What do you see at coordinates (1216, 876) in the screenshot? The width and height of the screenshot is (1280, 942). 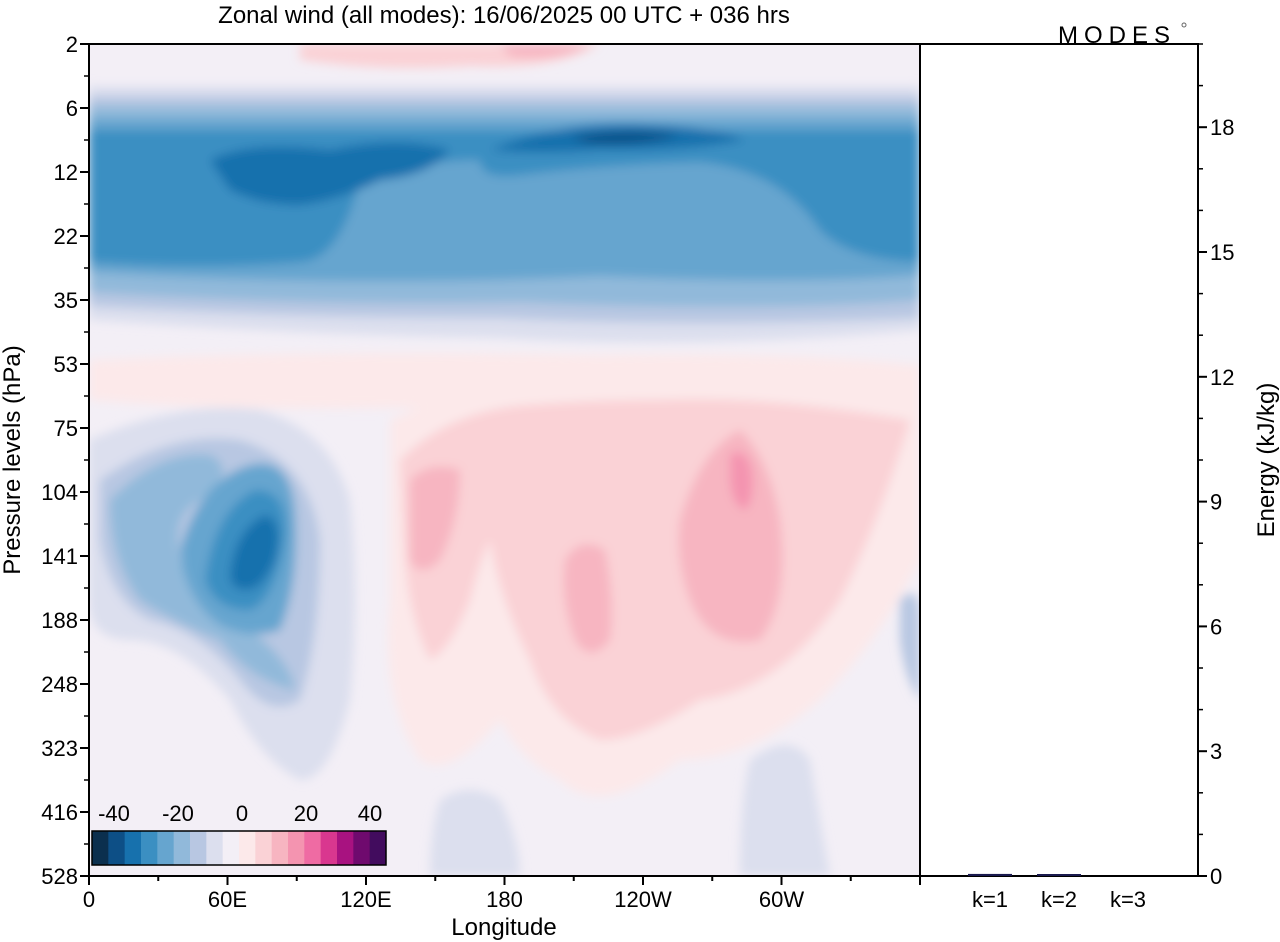 I see `energy-tick-label: 0` at bounding box center [1216, 876].